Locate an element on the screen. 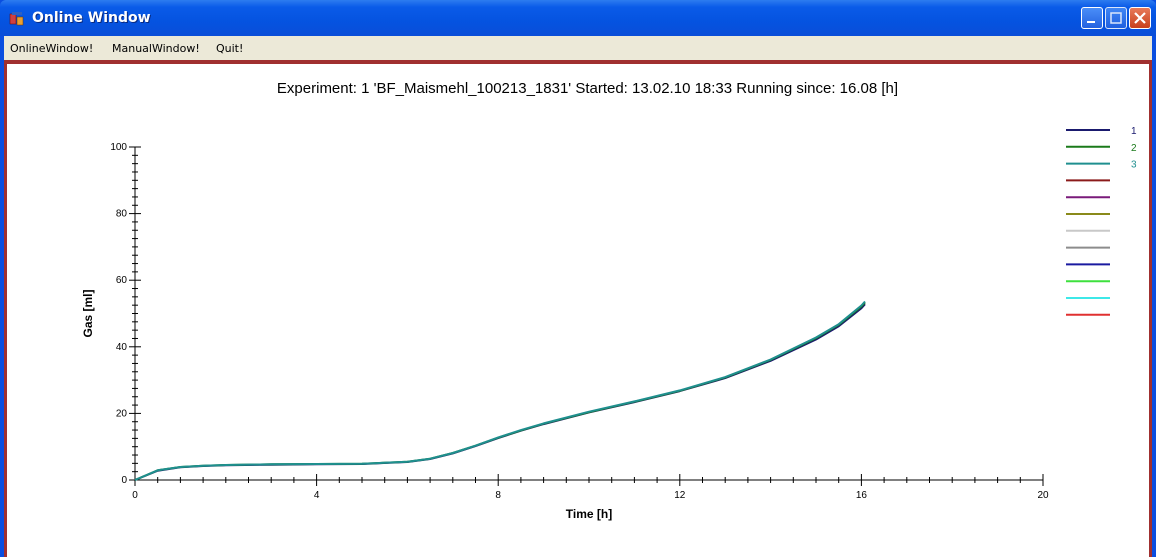 This screenshot has width=1156, height=557. x-tick-label: 20 is located at coordinates (1043, 495).